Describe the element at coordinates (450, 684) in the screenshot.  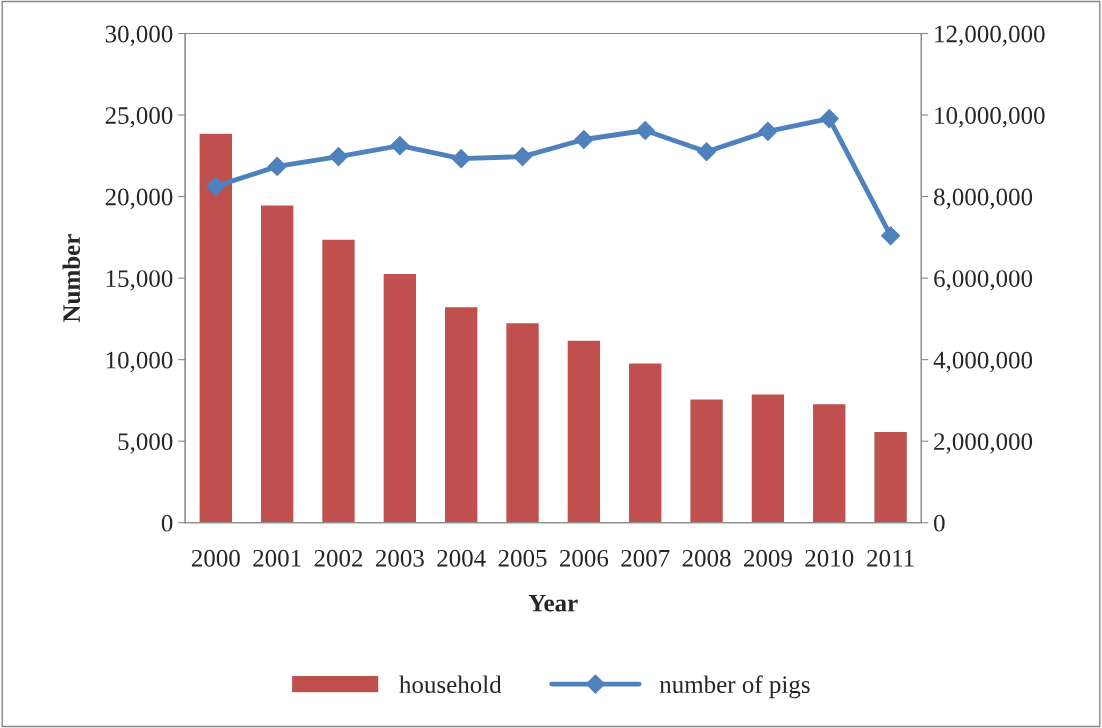
I see `legend-label: household` at that location.